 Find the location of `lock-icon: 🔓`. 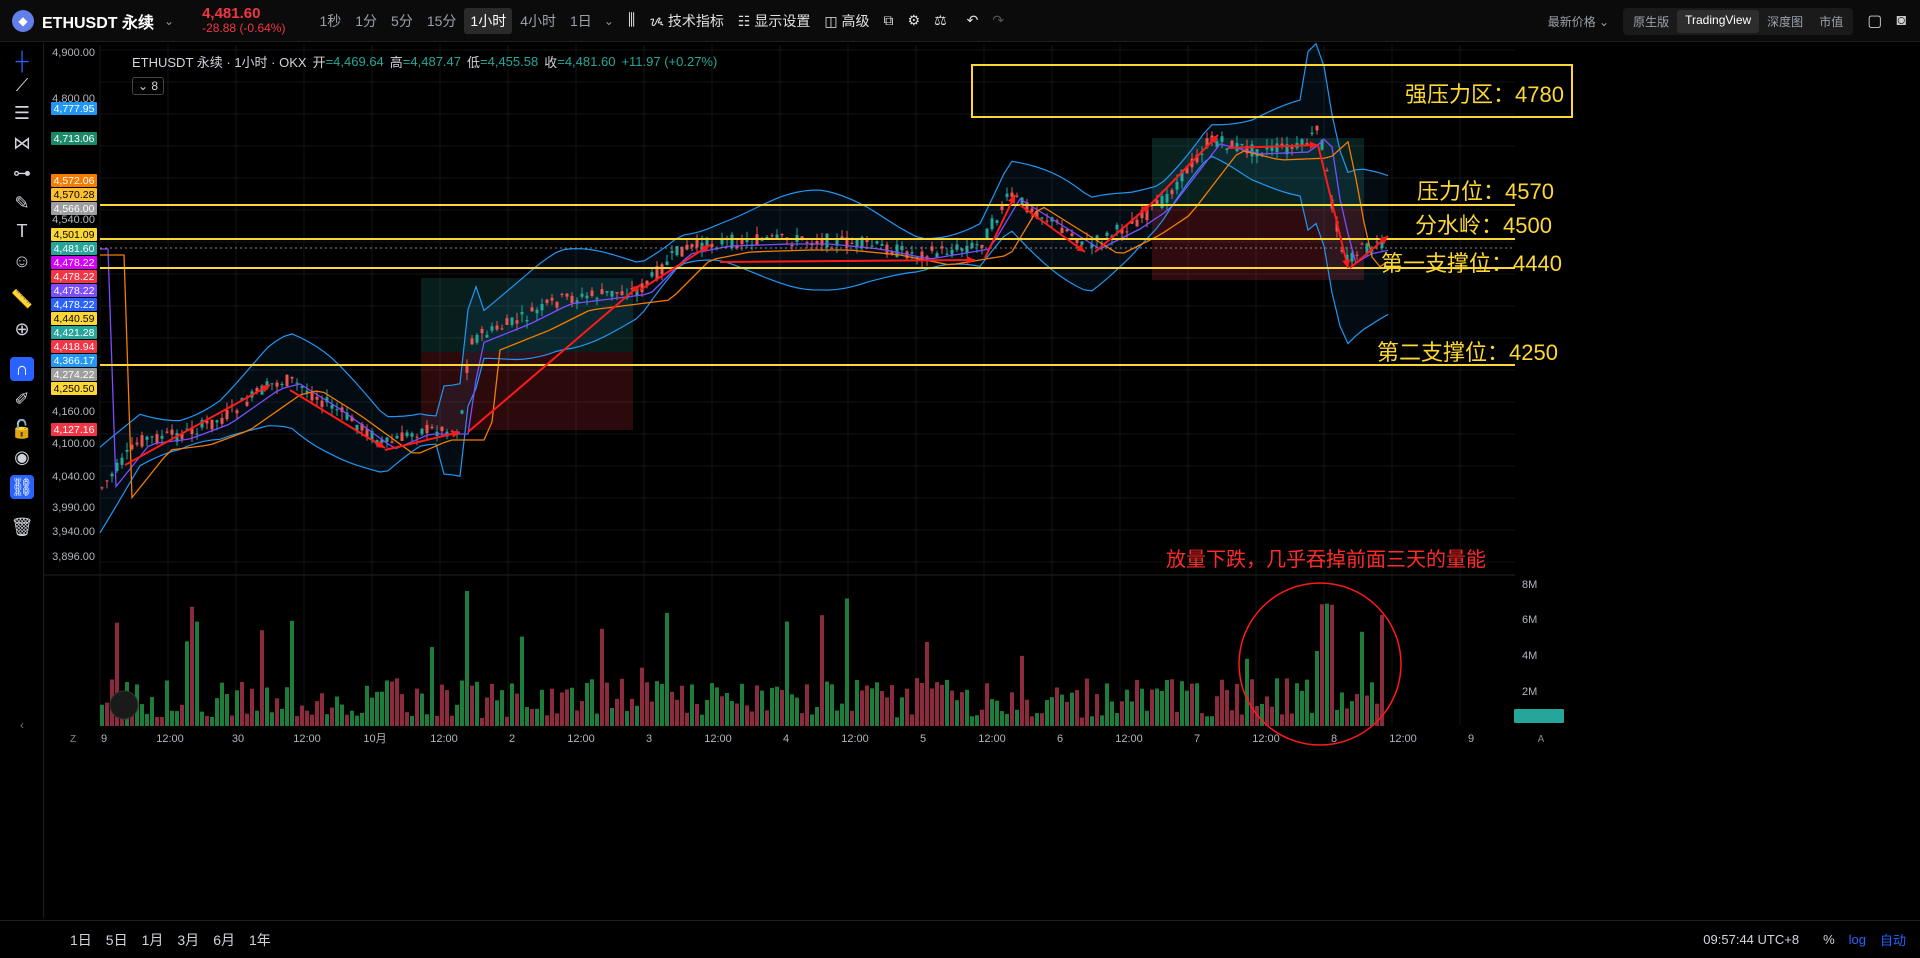

lock-icon: 🔓 is located at coordinates (22, 429).